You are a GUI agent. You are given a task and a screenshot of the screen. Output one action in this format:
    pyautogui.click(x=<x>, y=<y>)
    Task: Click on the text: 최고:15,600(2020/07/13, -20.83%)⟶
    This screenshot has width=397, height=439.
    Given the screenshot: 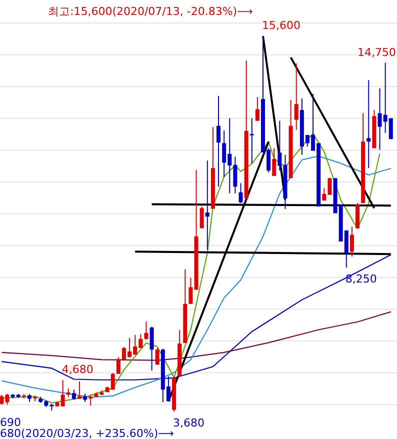 What is the action you would take?
    pyautogui.click(x=151, y=11)
    